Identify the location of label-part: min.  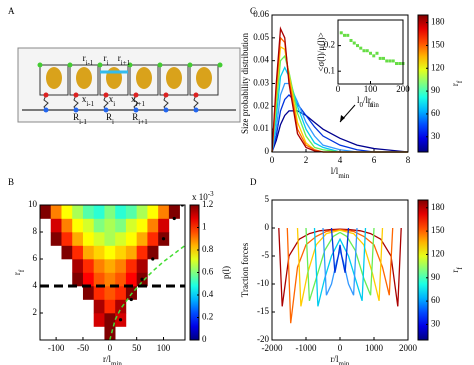
(116, 362).